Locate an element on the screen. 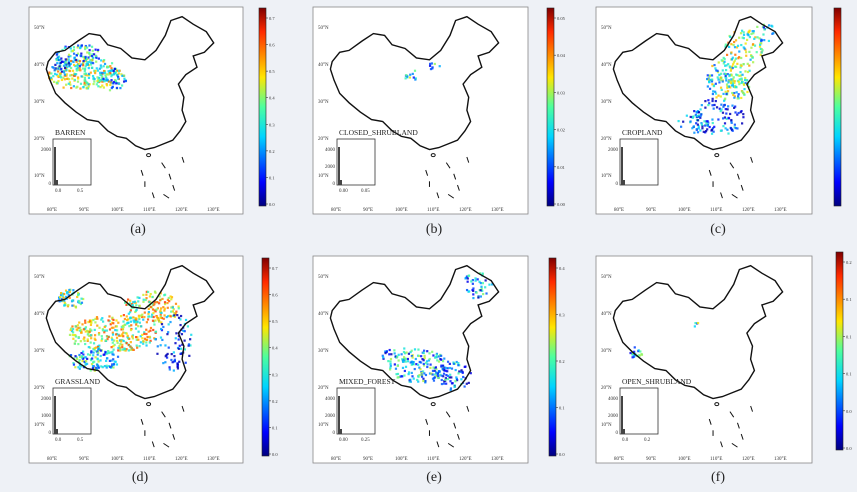 This screenshot has width=857, height=492. lat-label: 30°N is located at coordinates (323, 351).